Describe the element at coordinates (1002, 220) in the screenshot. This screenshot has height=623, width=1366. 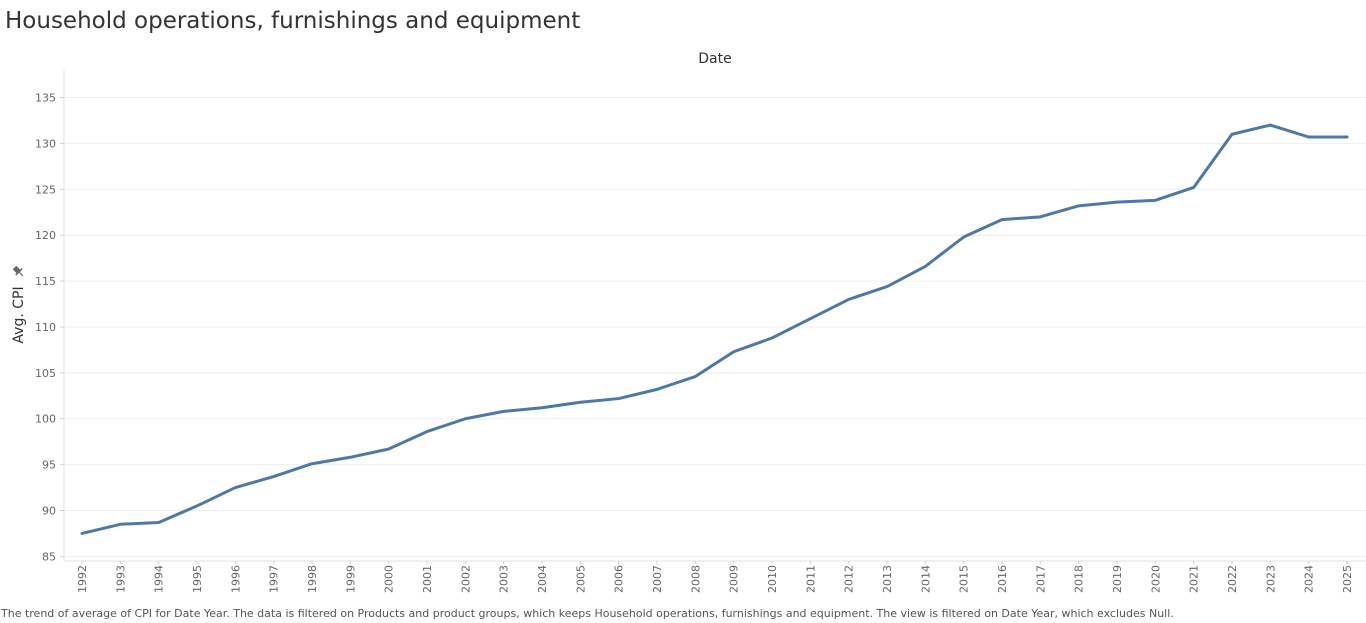
I see `data-point-2016` at that location.